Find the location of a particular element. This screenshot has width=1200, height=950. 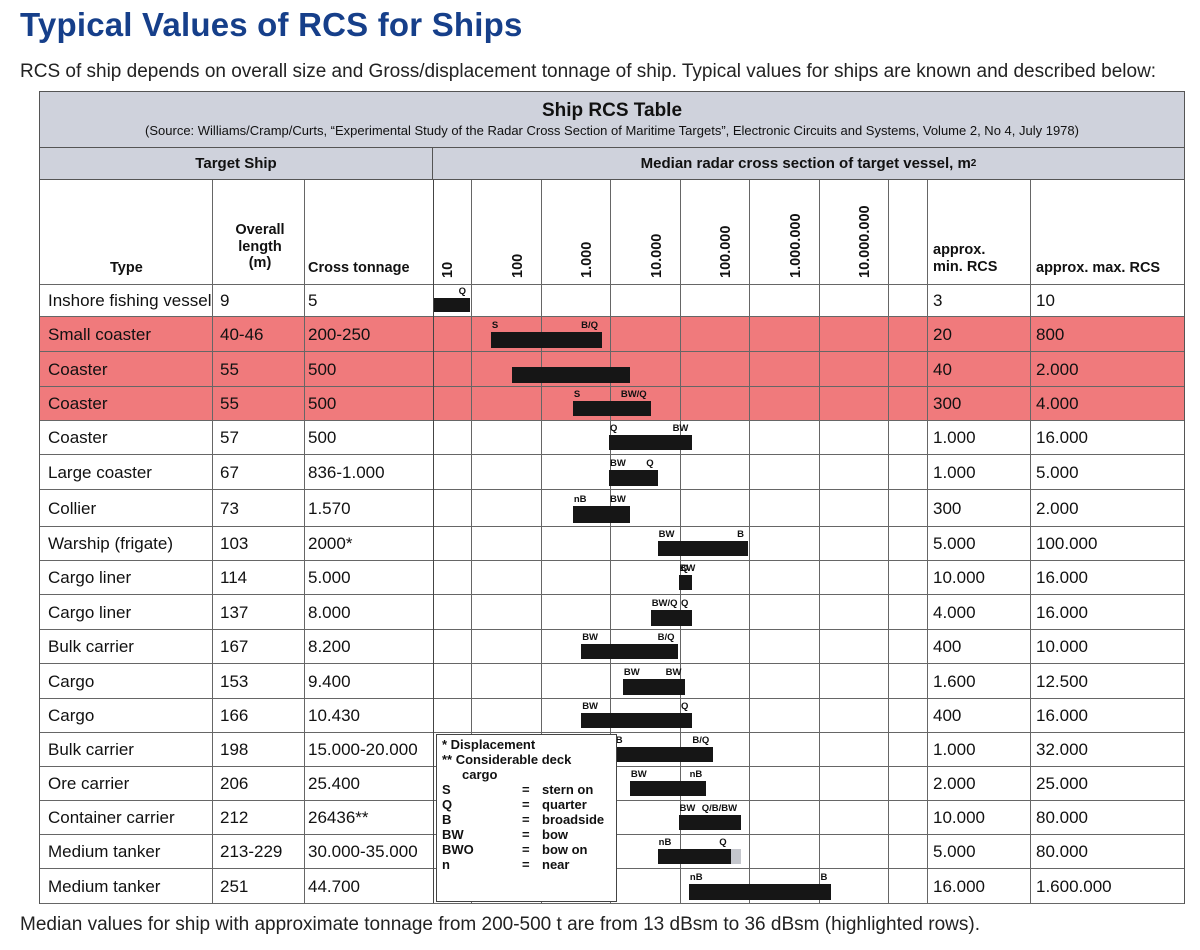

row-length: 251 is located at coordinates (234, 886).